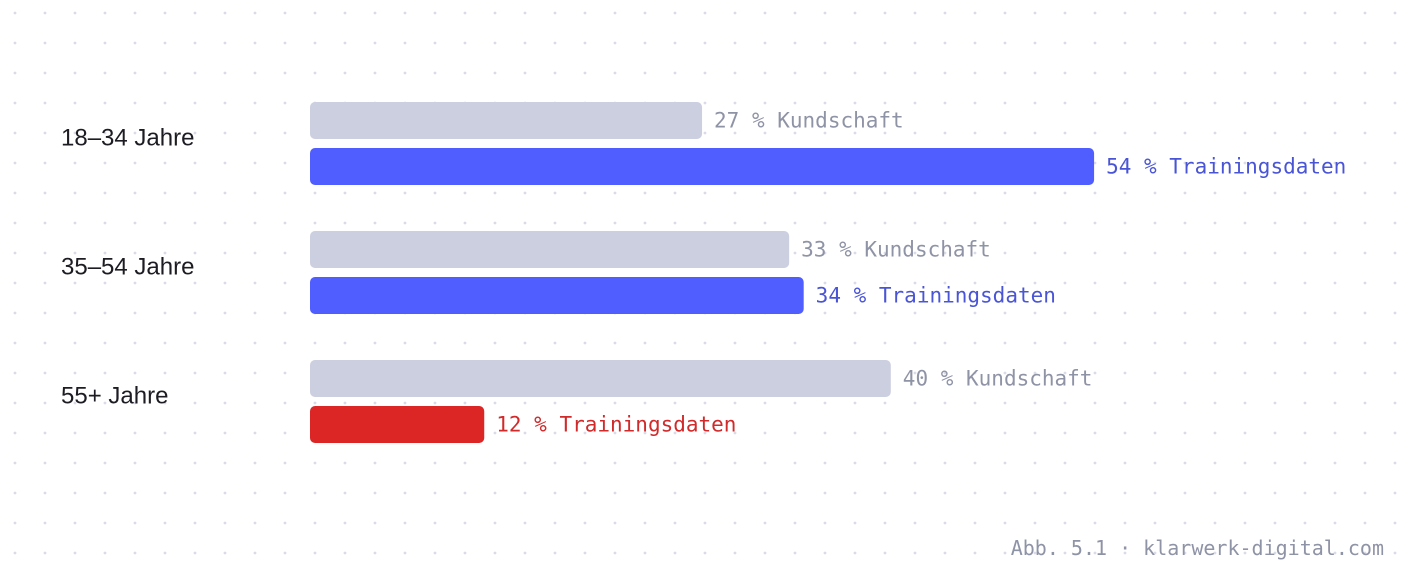 Image resolution: width=1408 pixels, height=578 pixels. Describe the element at coordinates (114, 395) in the screenshot. I see `category-label: 55+ Jahre` at that location.